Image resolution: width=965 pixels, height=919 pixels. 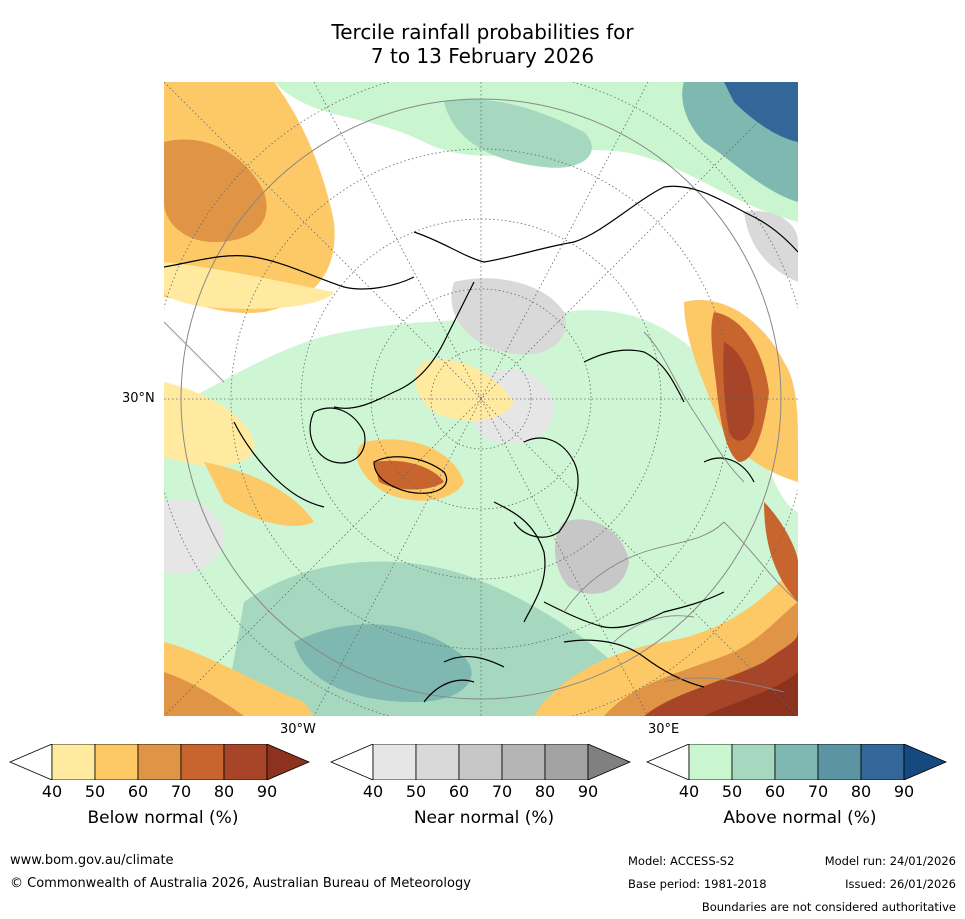 What do you see at coordinates (697, 884) in the screenshot?
I see `base-period-text: Base period: 1981-2018` at bounding box center [697, 884].